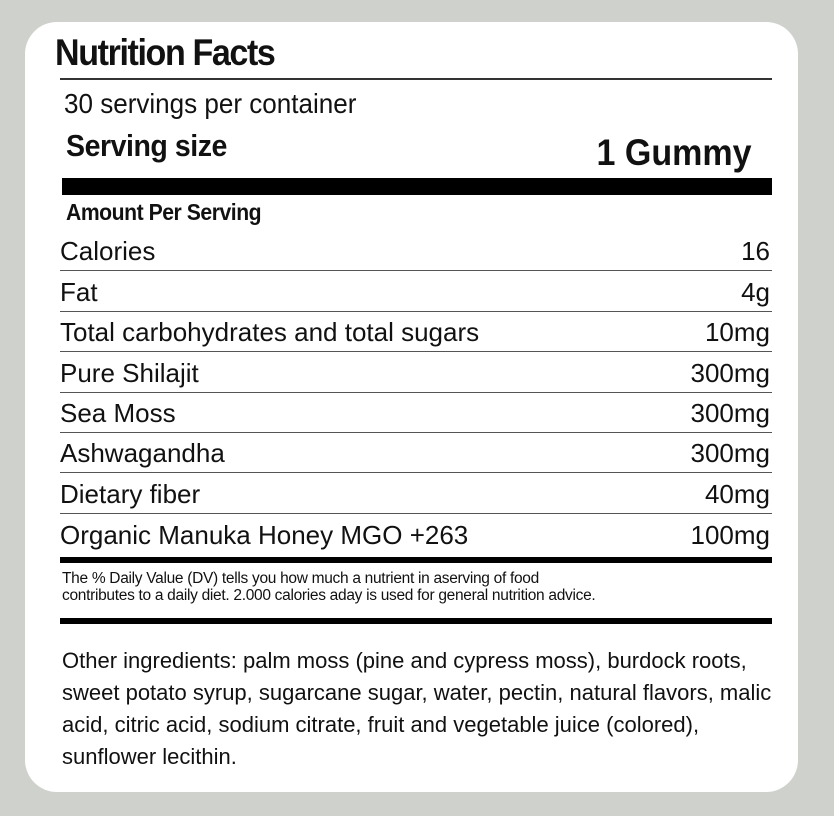 Image resolution: width=834 pixels, height=816 pixels. Describe the element at coordinates (416, 251) in the screenshot. I see `nutrient-row: Calories 16` at that location.